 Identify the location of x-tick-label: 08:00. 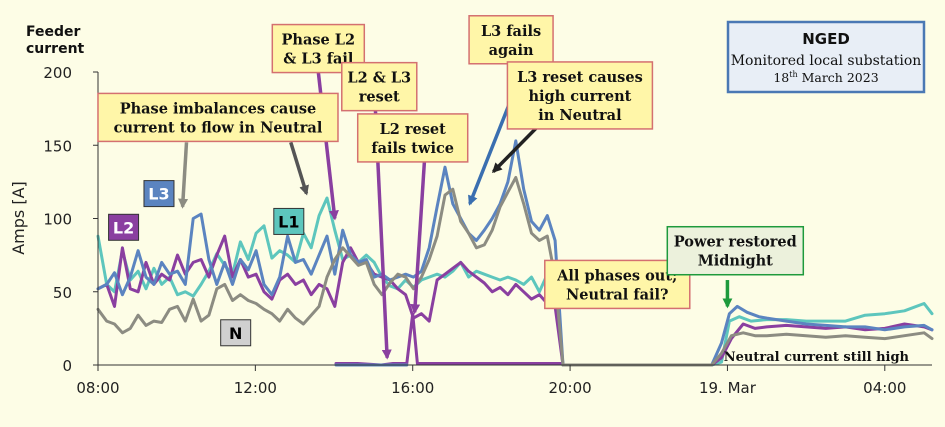
(97, 388).